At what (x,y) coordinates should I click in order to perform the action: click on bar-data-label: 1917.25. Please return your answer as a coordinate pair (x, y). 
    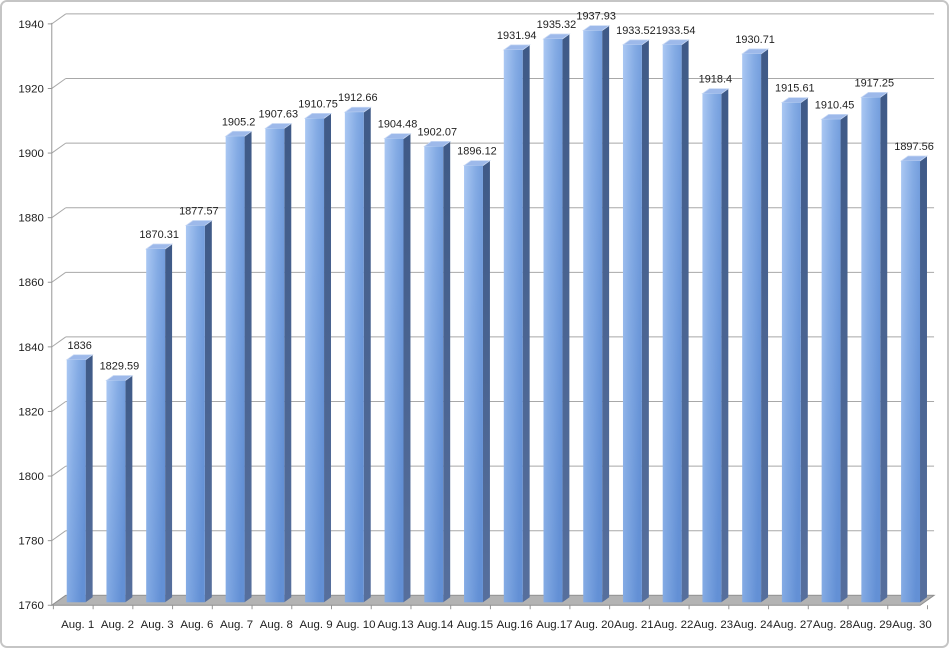
    Looking at the image, I should click on (875, 83).